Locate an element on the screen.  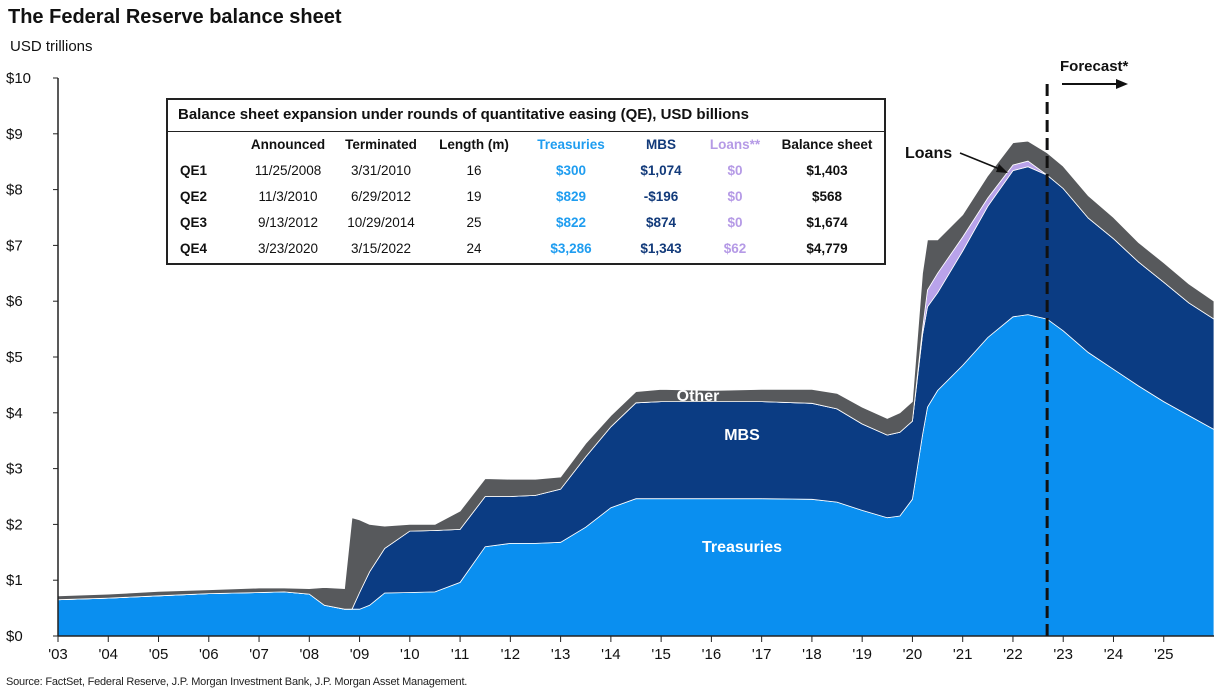
label-treasuries: Treasuries is located at coordinates (742, 547).